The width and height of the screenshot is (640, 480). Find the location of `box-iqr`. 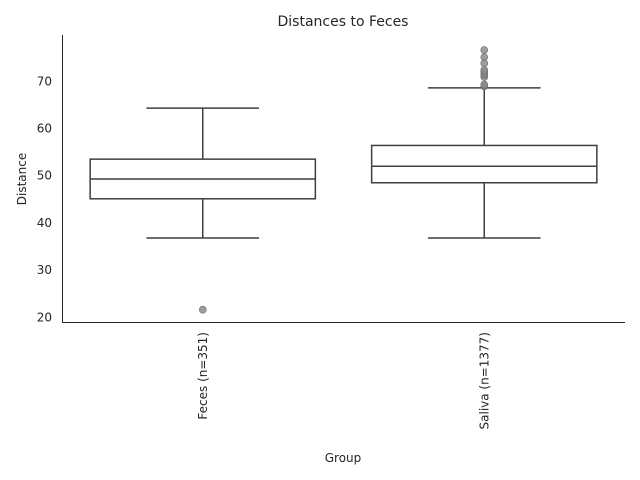

box-iqr is located at coordinates (484, 164).